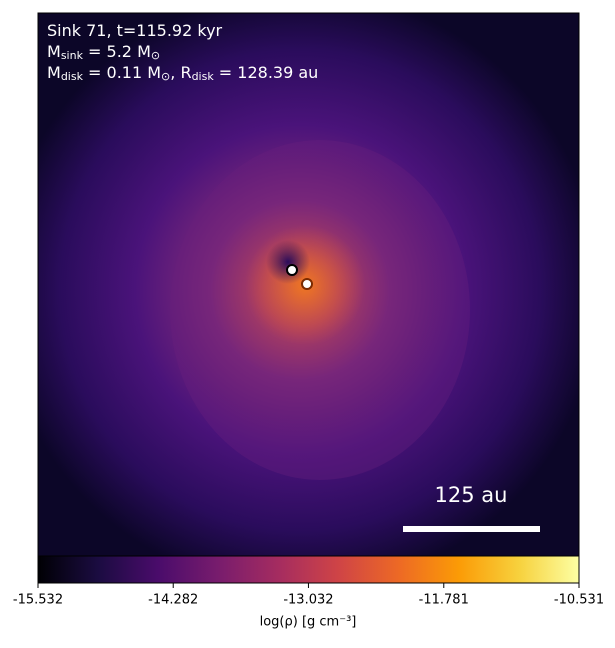 This screenshot has width=615, height=648. I want to click on tick-label: -15.532, so click(38, 600).